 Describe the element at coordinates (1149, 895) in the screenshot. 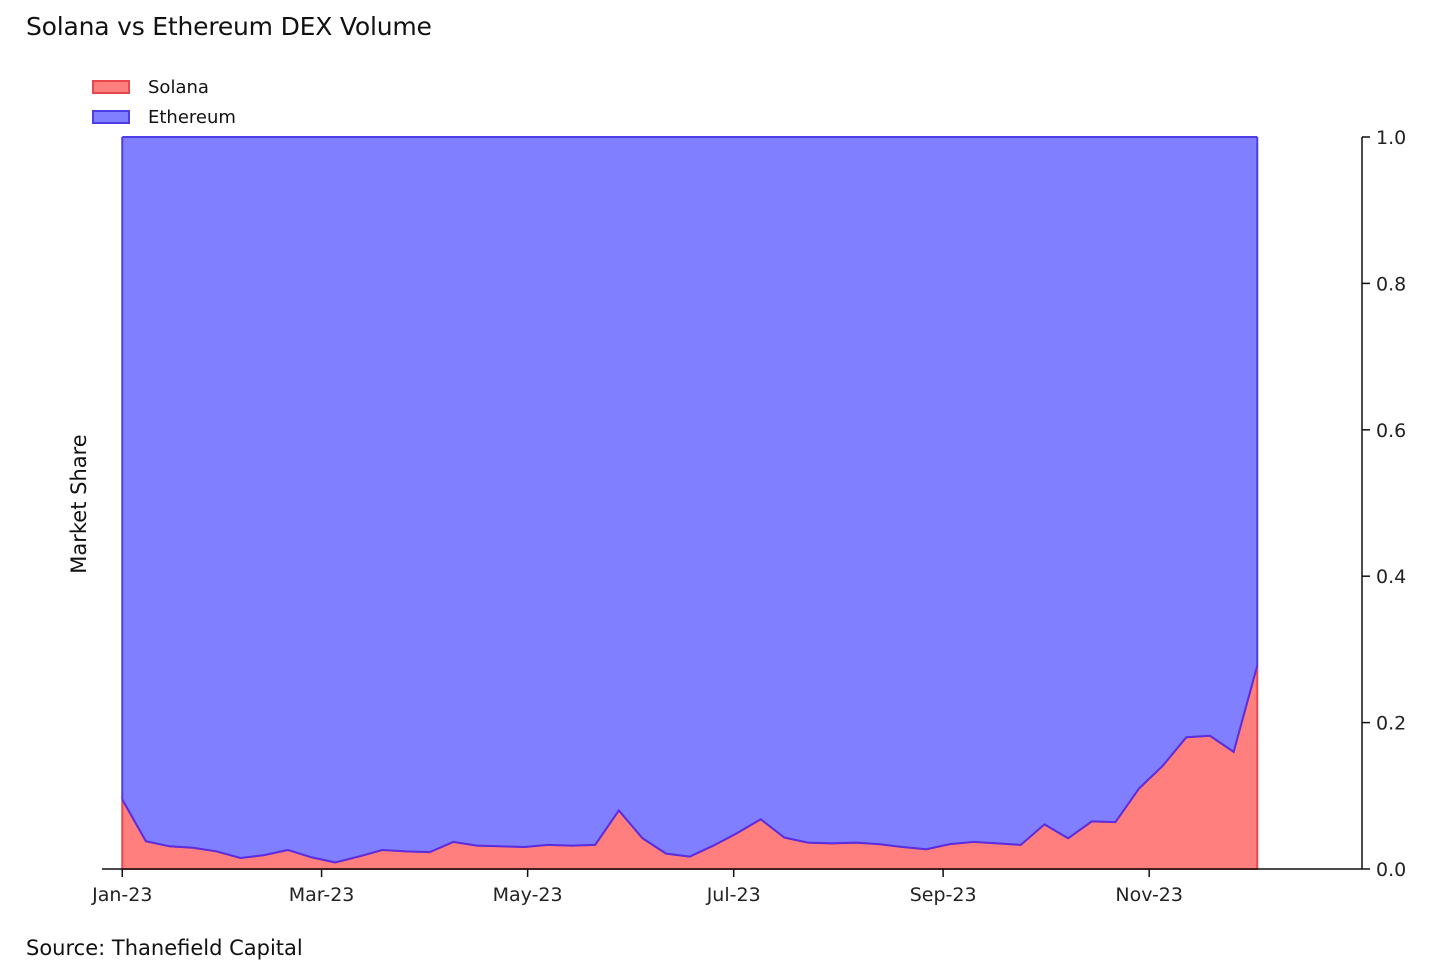

I see `x-tick-label: Nov-23` at that location.